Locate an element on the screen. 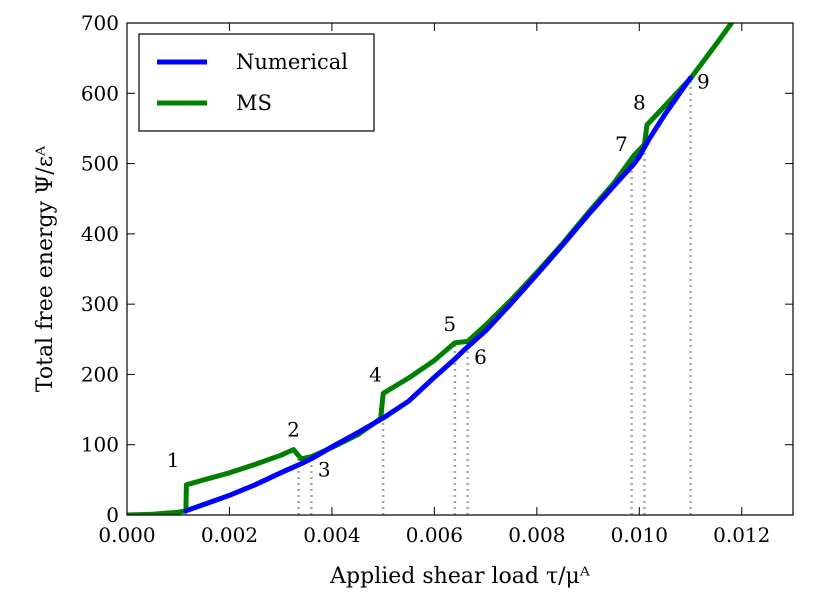 The height and width of the screenshot is (599, 830). x-tick-label: 0.008 is located at coordinates (536, 535).